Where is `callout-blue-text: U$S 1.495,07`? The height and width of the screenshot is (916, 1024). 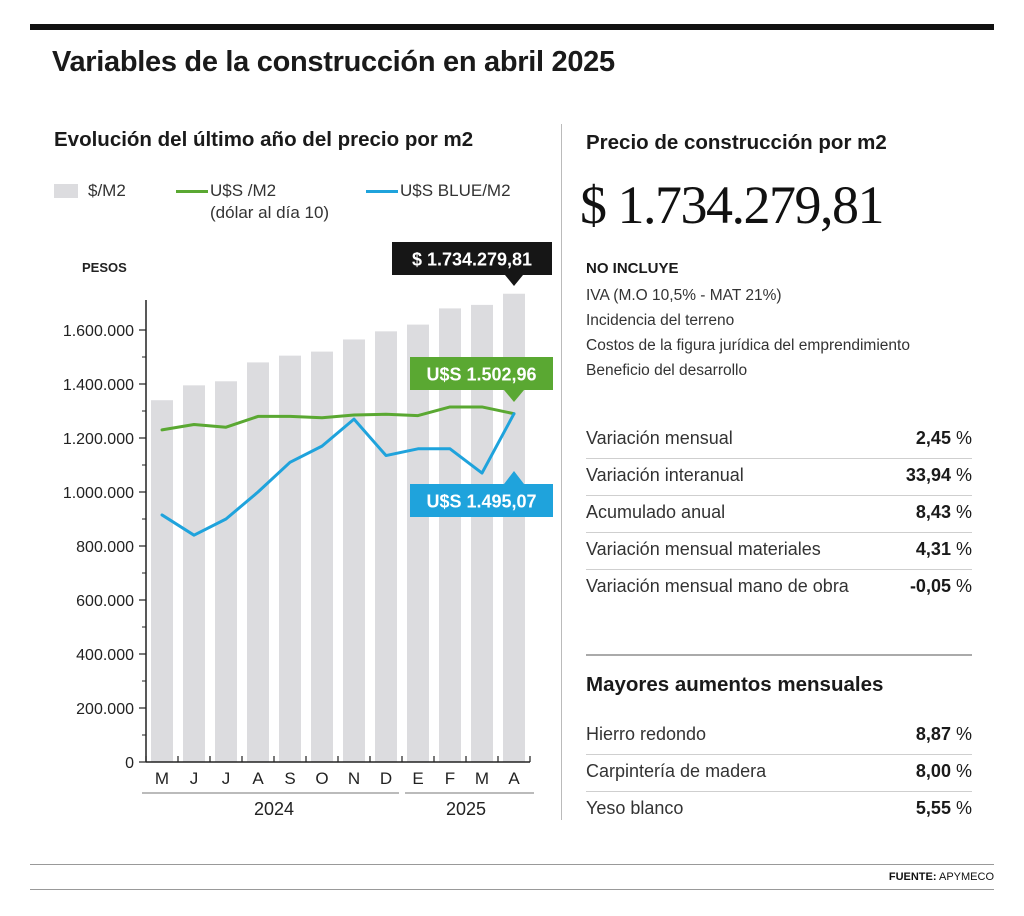 callout-blue-text: U$S 1.495,07 is located at coordinates (481, 502).